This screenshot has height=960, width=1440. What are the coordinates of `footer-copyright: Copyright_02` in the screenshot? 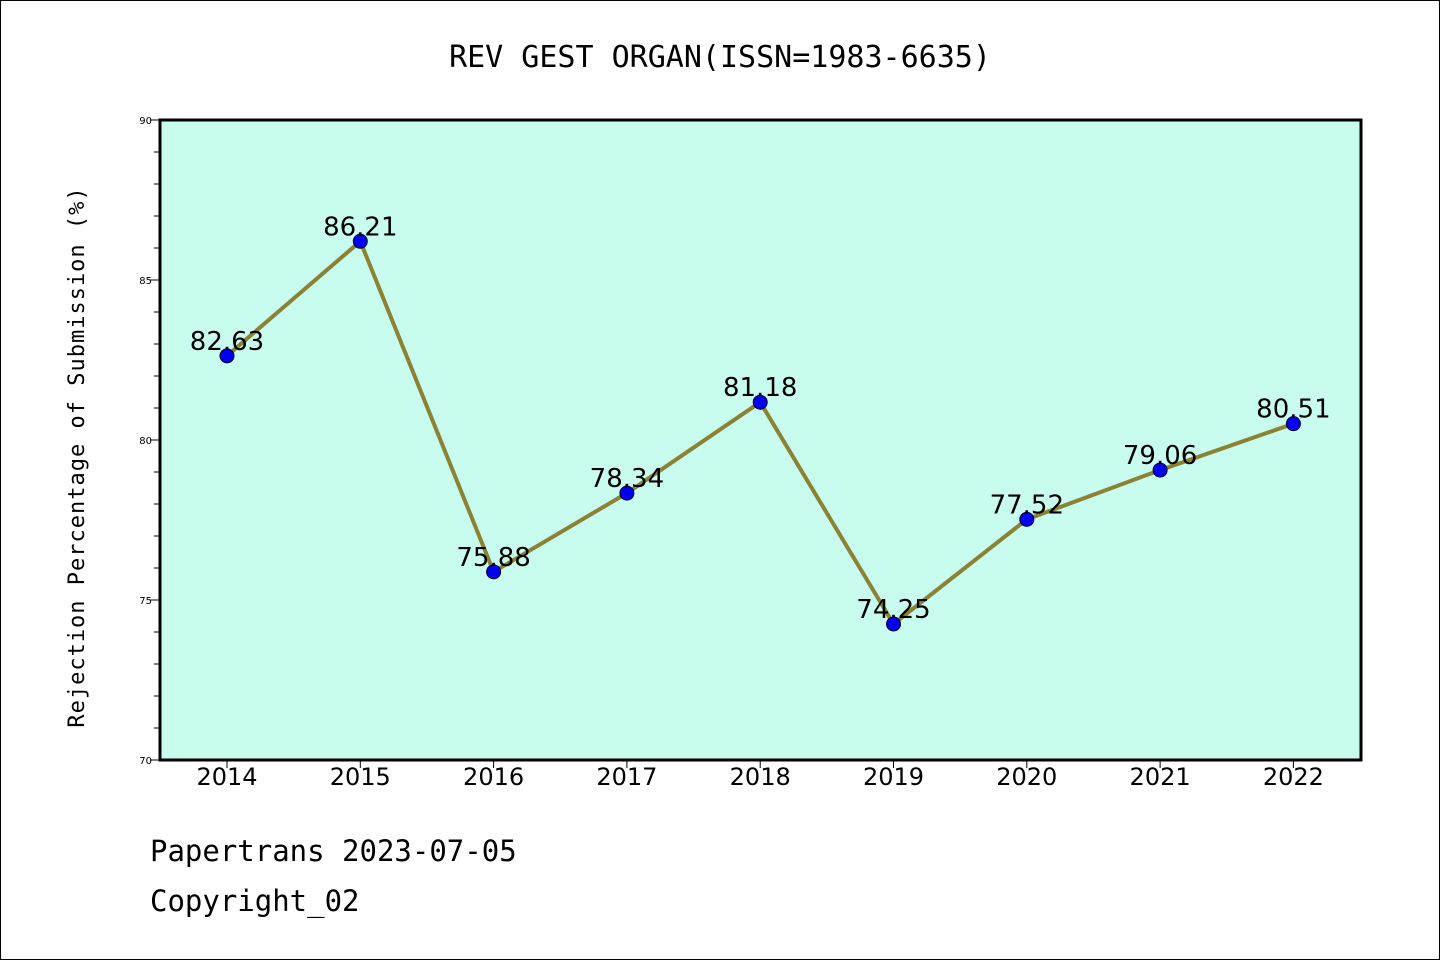 It's located at (255, 901).